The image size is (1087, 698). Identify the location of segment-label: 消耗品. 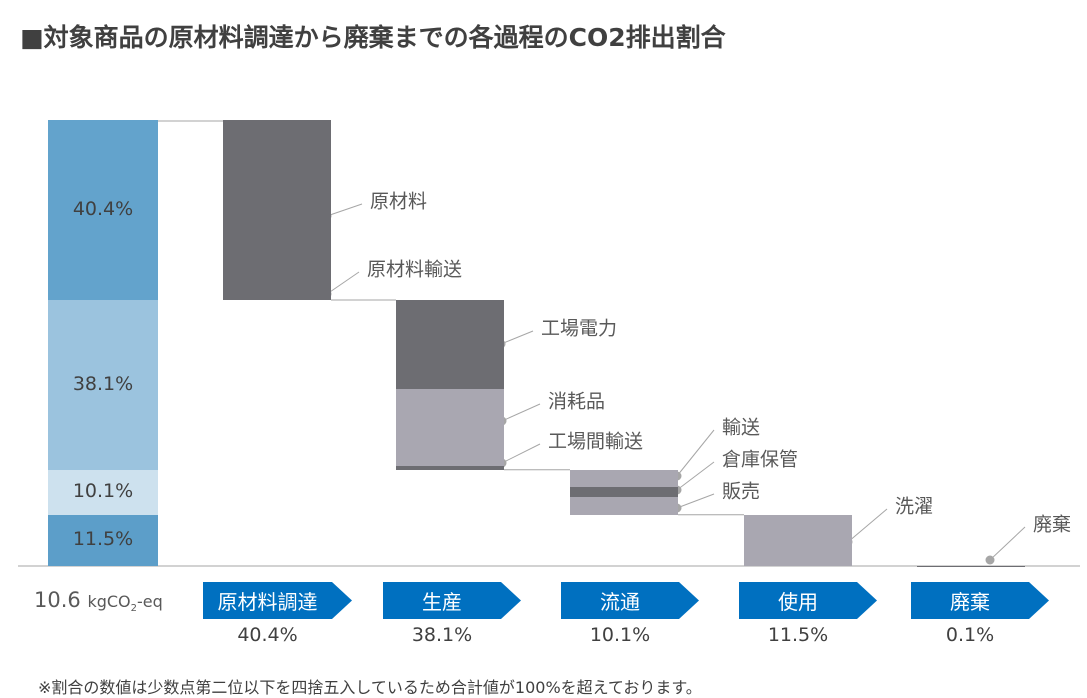
(577, 401).